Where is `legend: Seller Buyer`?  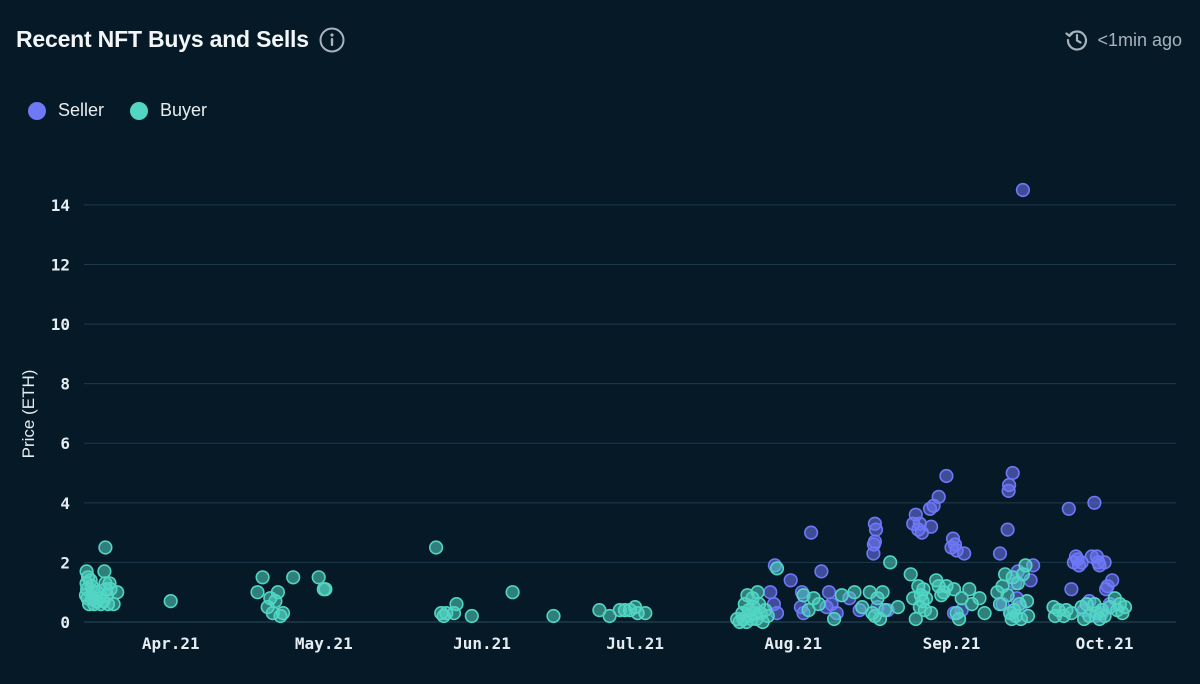
legend: Seller Buyer is located at coordinates (130, 110).